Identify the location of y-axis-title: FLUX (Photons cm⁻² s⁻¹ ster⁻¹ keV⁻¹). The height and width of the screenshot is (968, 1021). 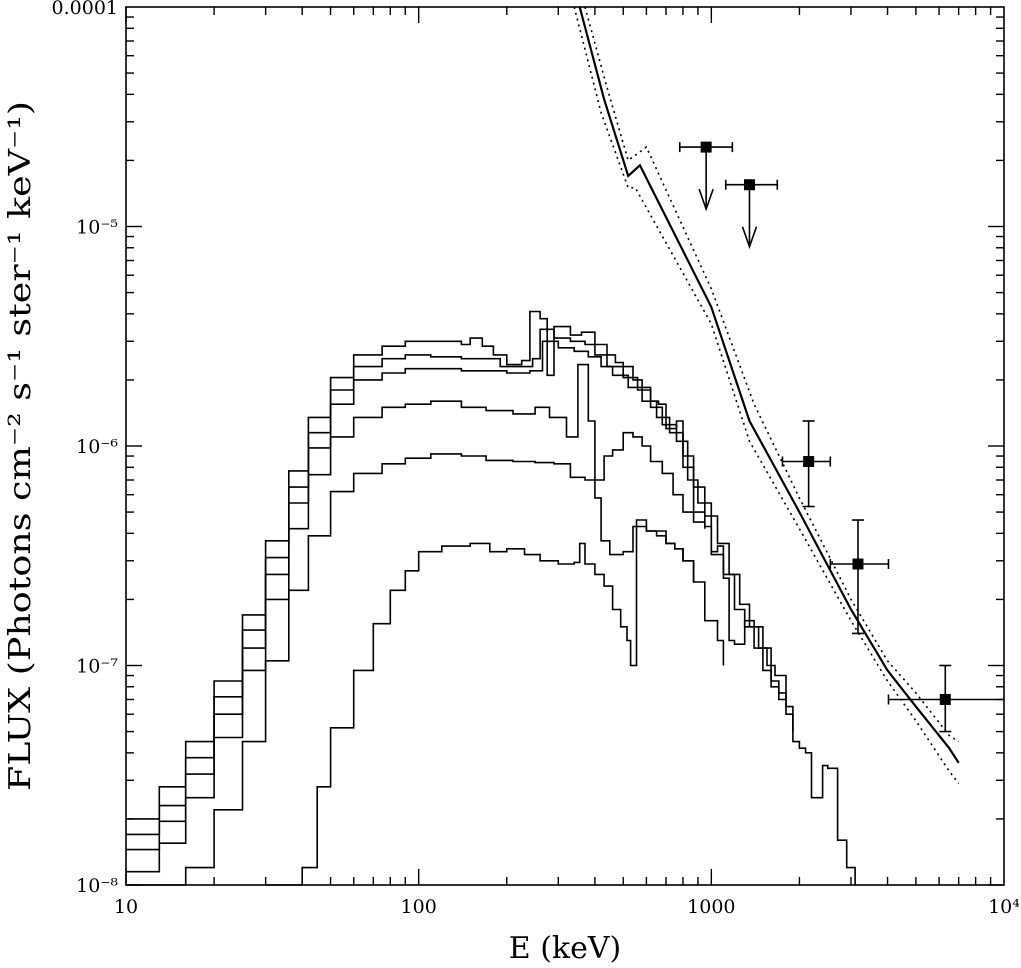
(20, 446).